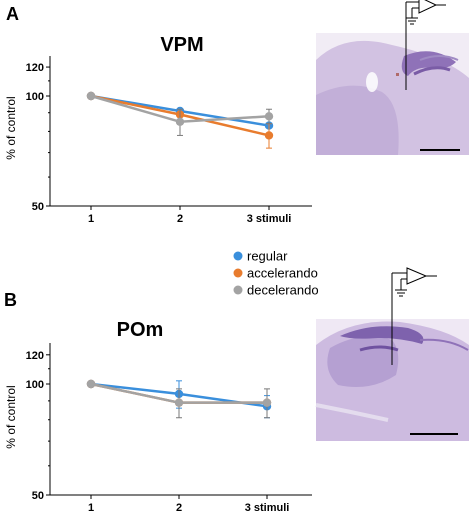 This screenshot has width=474, height=511. Describe the element at coordinates (283, 290) in the screenshot. I see `legend-label-decelerando: decelerando` at that location.